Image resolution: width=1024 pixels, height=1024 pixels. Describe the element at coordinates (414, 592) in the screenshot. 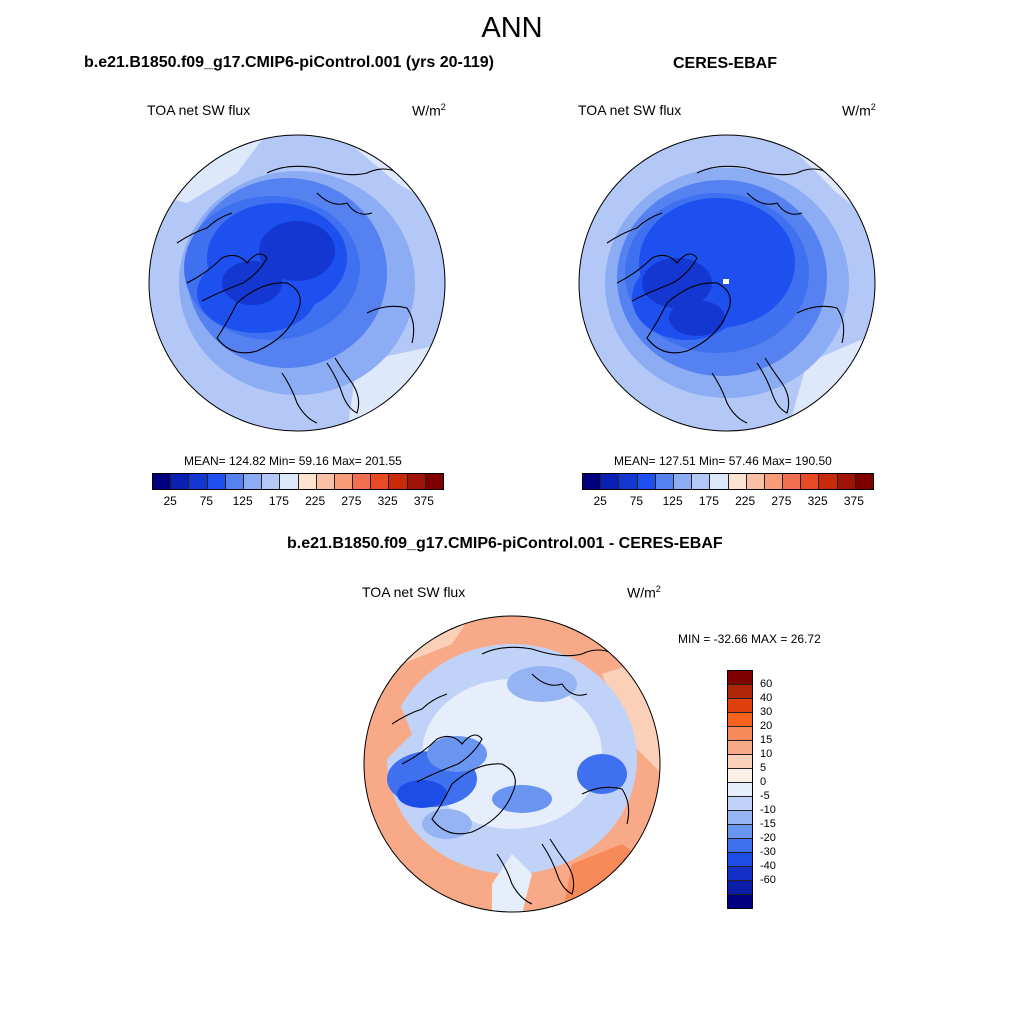

I see `bottom-variable: TOA net SW flux` at that location.